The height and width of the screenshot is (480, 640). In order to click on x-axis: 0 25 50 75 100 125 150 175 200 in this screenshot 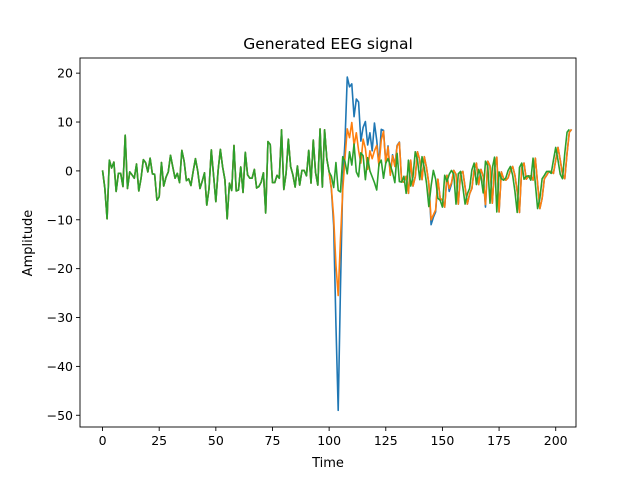, I will do `click(333, 437)`.